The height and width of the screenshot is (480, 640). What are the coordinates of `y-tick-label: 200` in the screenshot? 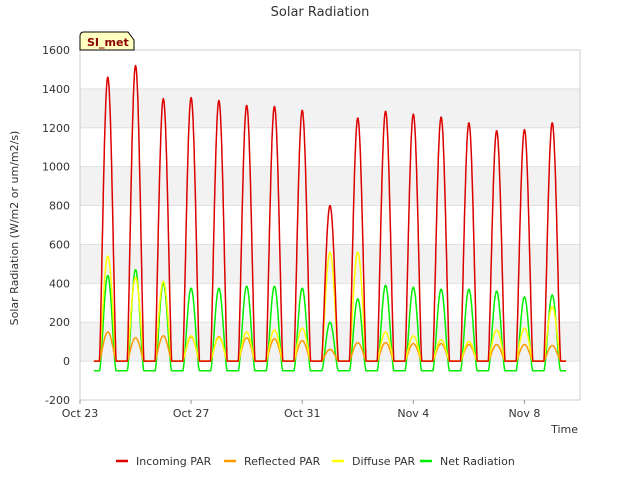 It's located at (59, 322).